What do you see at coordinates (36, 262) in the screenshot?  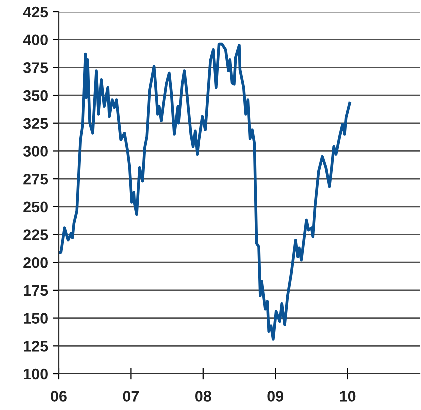 I see `y-tick-label: 200` at bounding box center [36, 262].